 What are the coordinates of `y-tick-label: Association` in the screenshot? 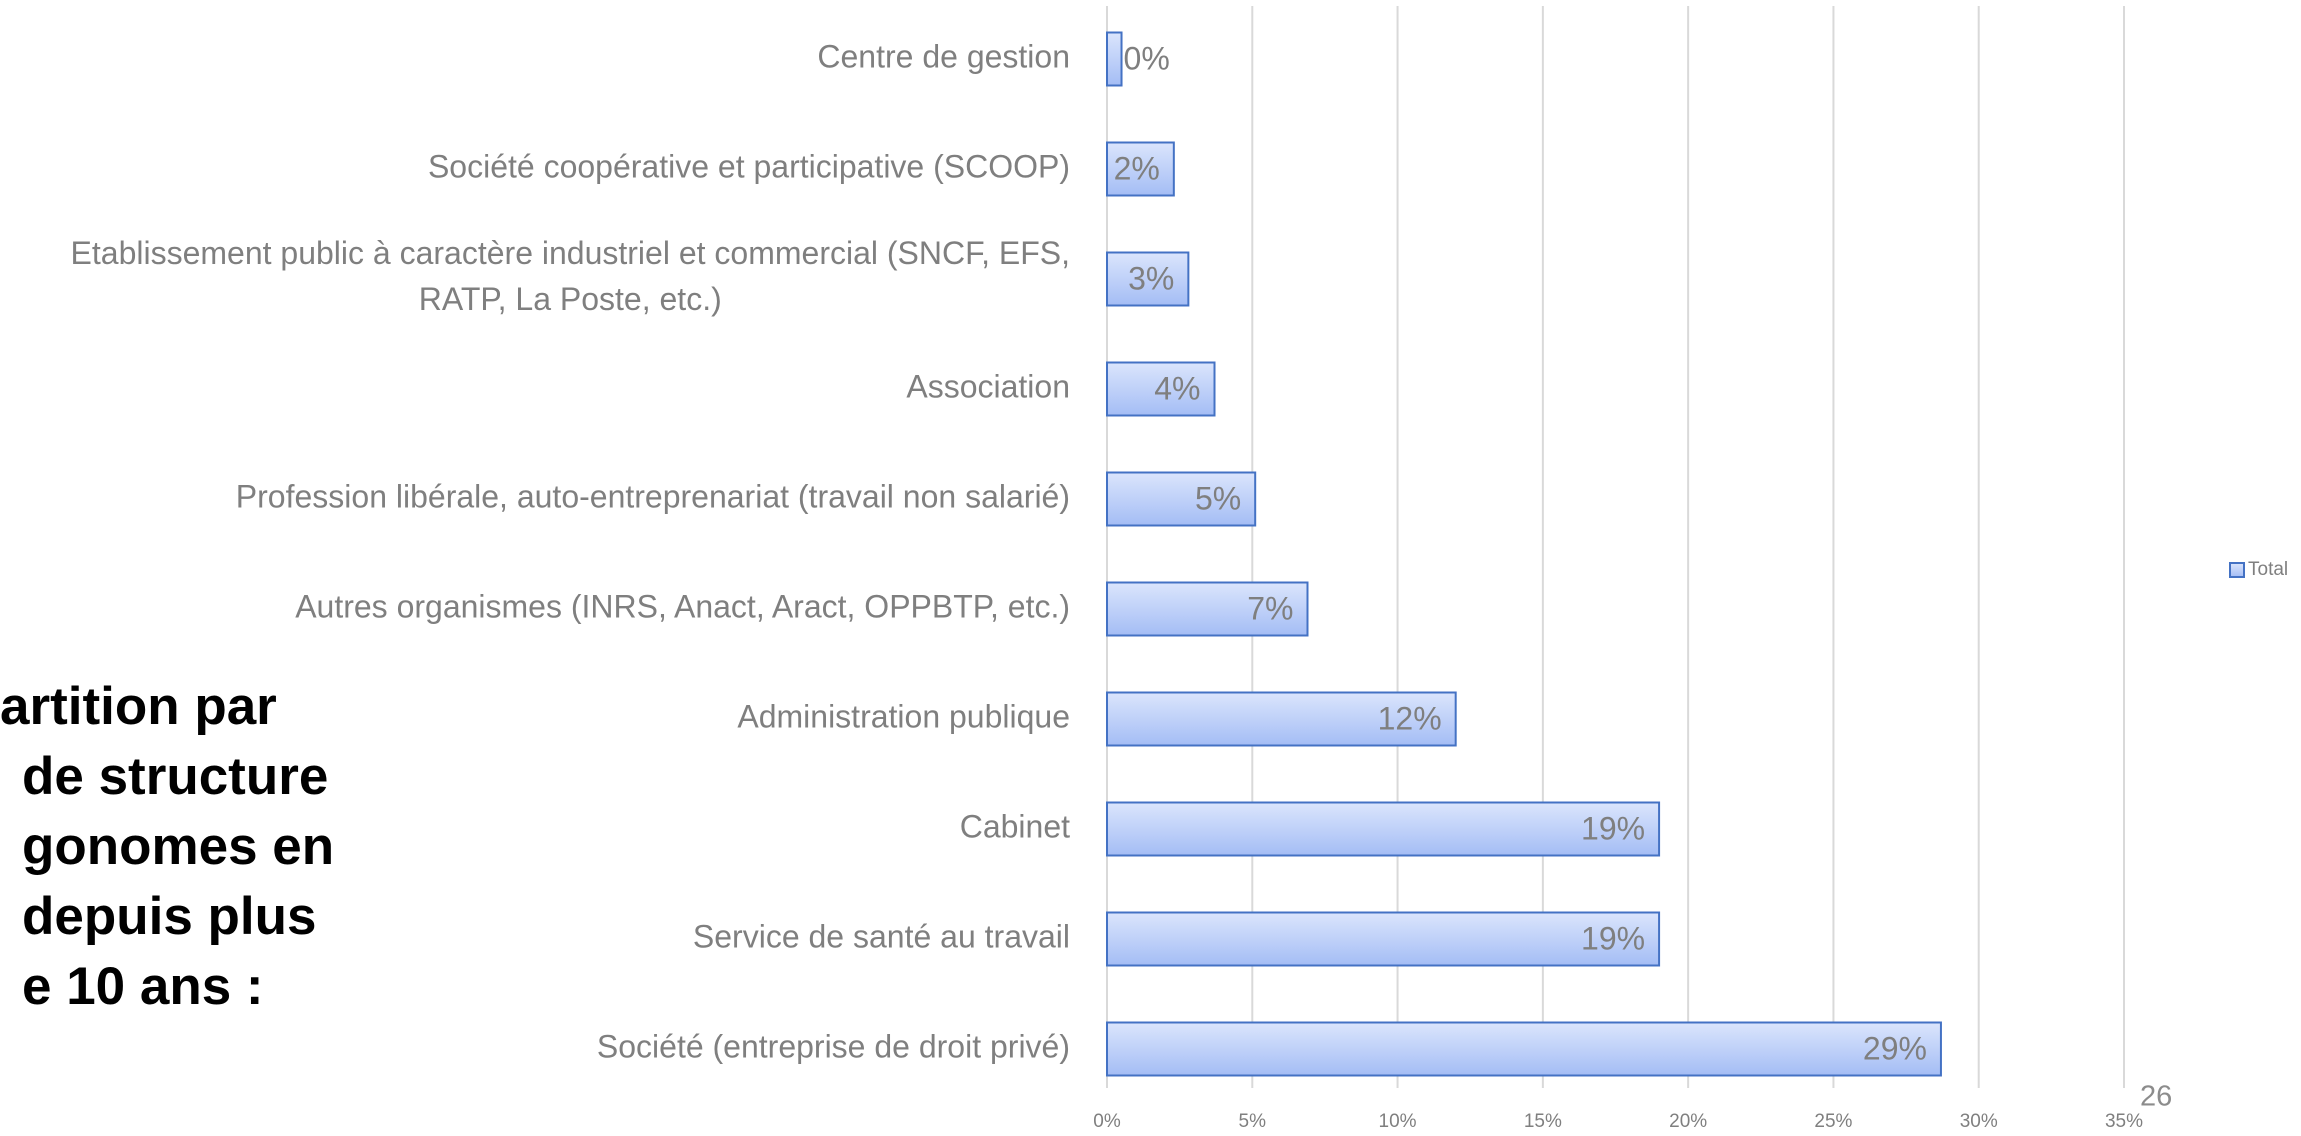 It's located at (988, 386).